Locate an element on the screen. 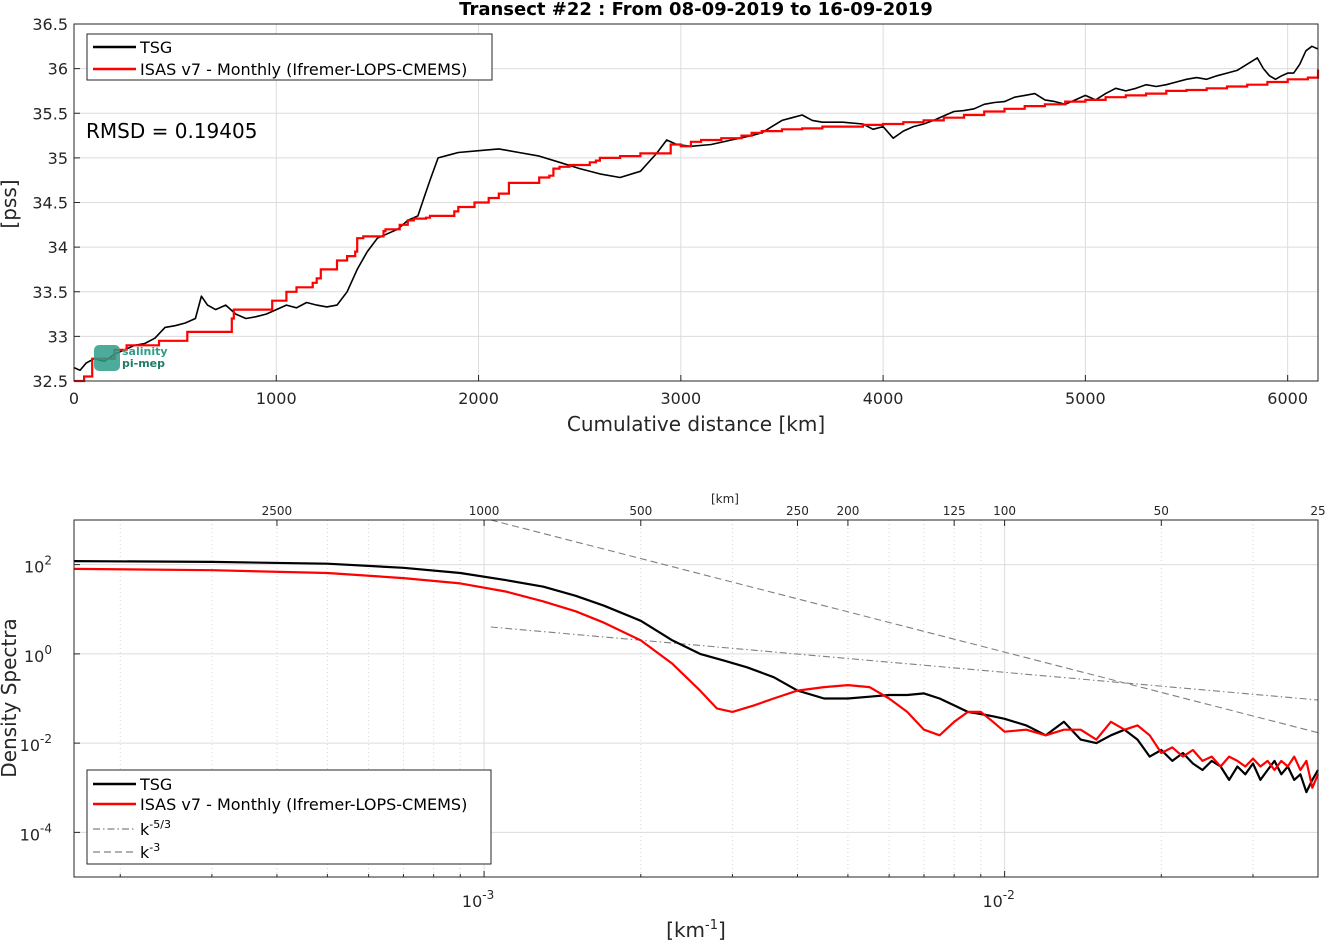 The image size is (1326, 942). legend-k3-exp: -3 is located at coordinates (154, 847).